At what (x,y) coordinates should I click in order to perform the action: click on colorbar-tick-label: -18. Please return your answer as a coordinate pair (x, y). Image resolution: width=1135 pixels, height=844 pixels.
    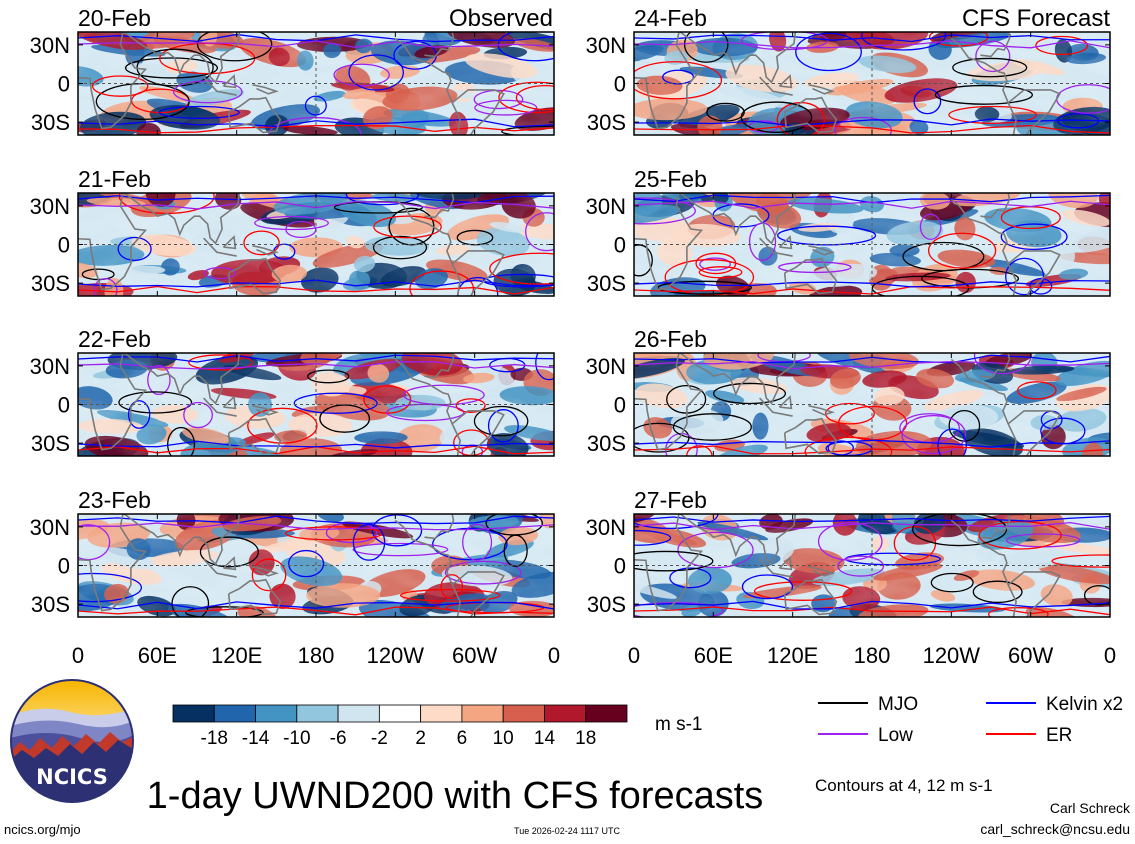
    Looking at the image, I should click on (214, 738).